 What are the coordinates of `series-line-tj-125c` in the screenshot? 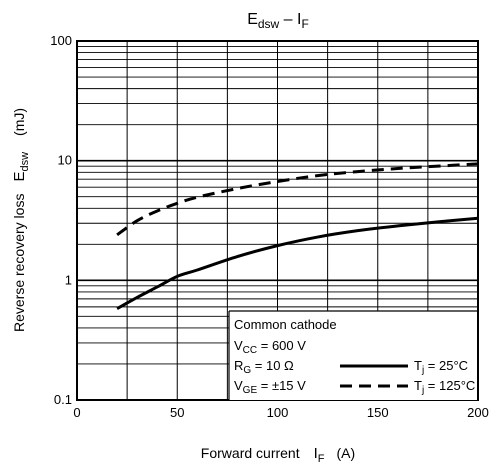 It's located at (297, 199).